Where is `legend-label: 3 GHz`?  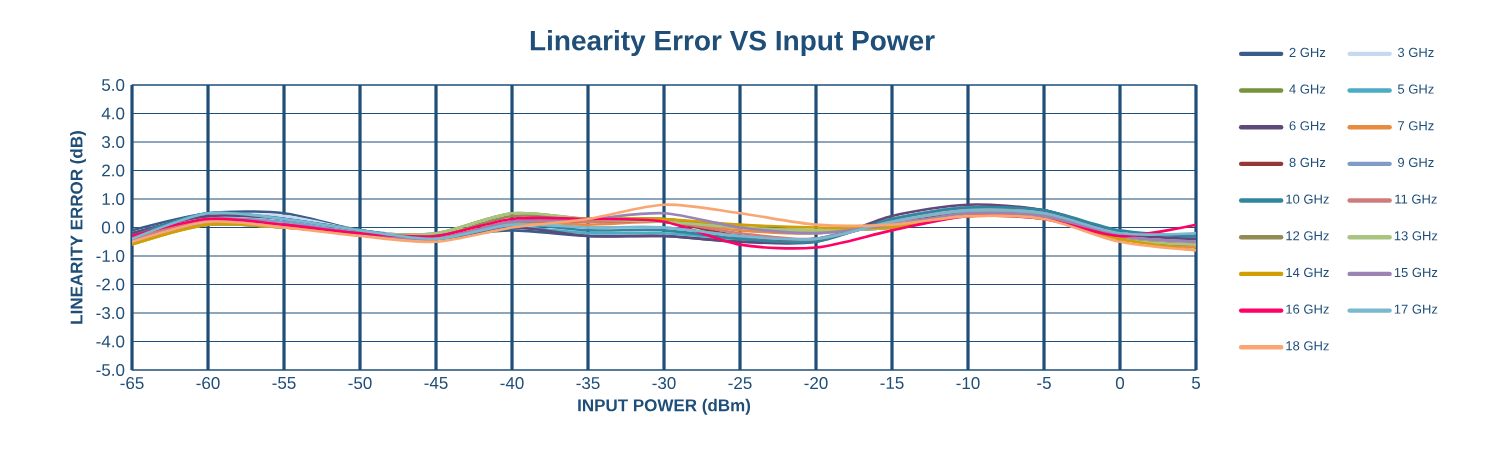 legend-label: 3 GHz is located at coordinates (1415, 52).